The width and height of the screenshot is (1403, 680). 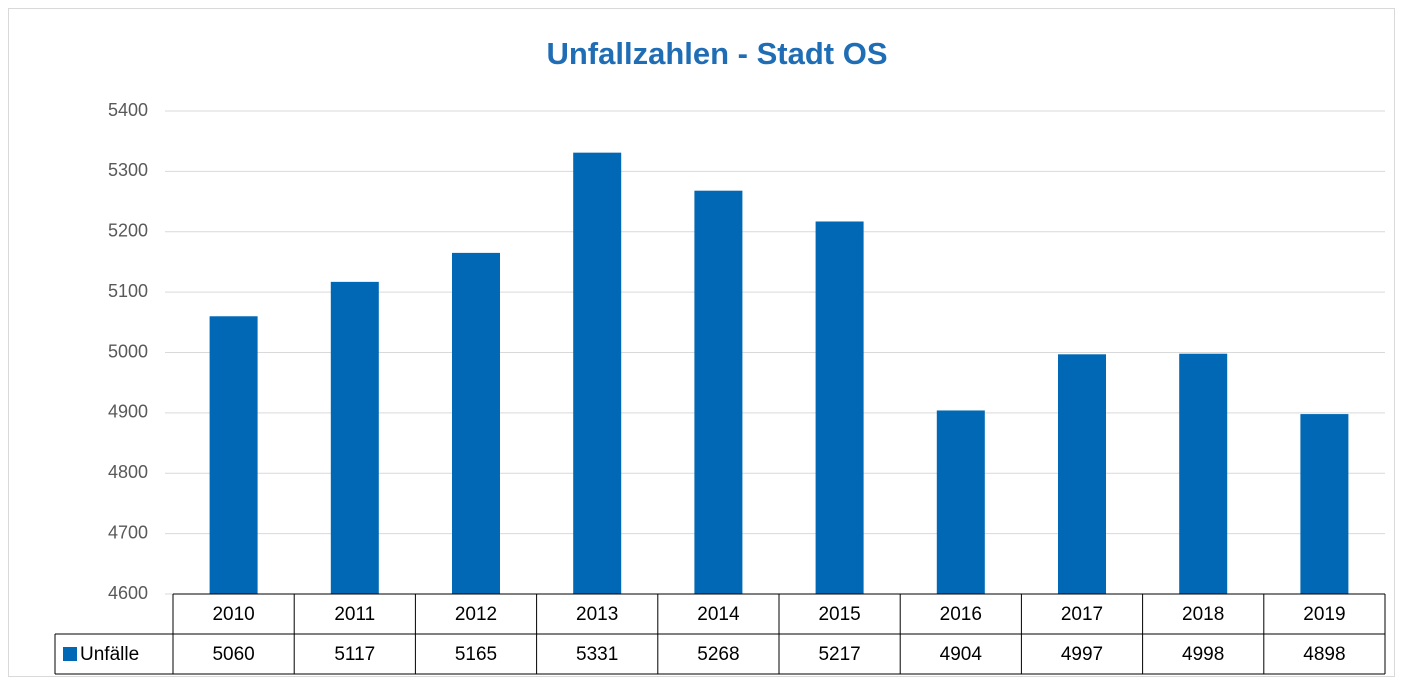 What do you see at coordinates (128, 291) in the screenshot?
I see `y-tick-label: 5100` at bounding box center [128, 291].